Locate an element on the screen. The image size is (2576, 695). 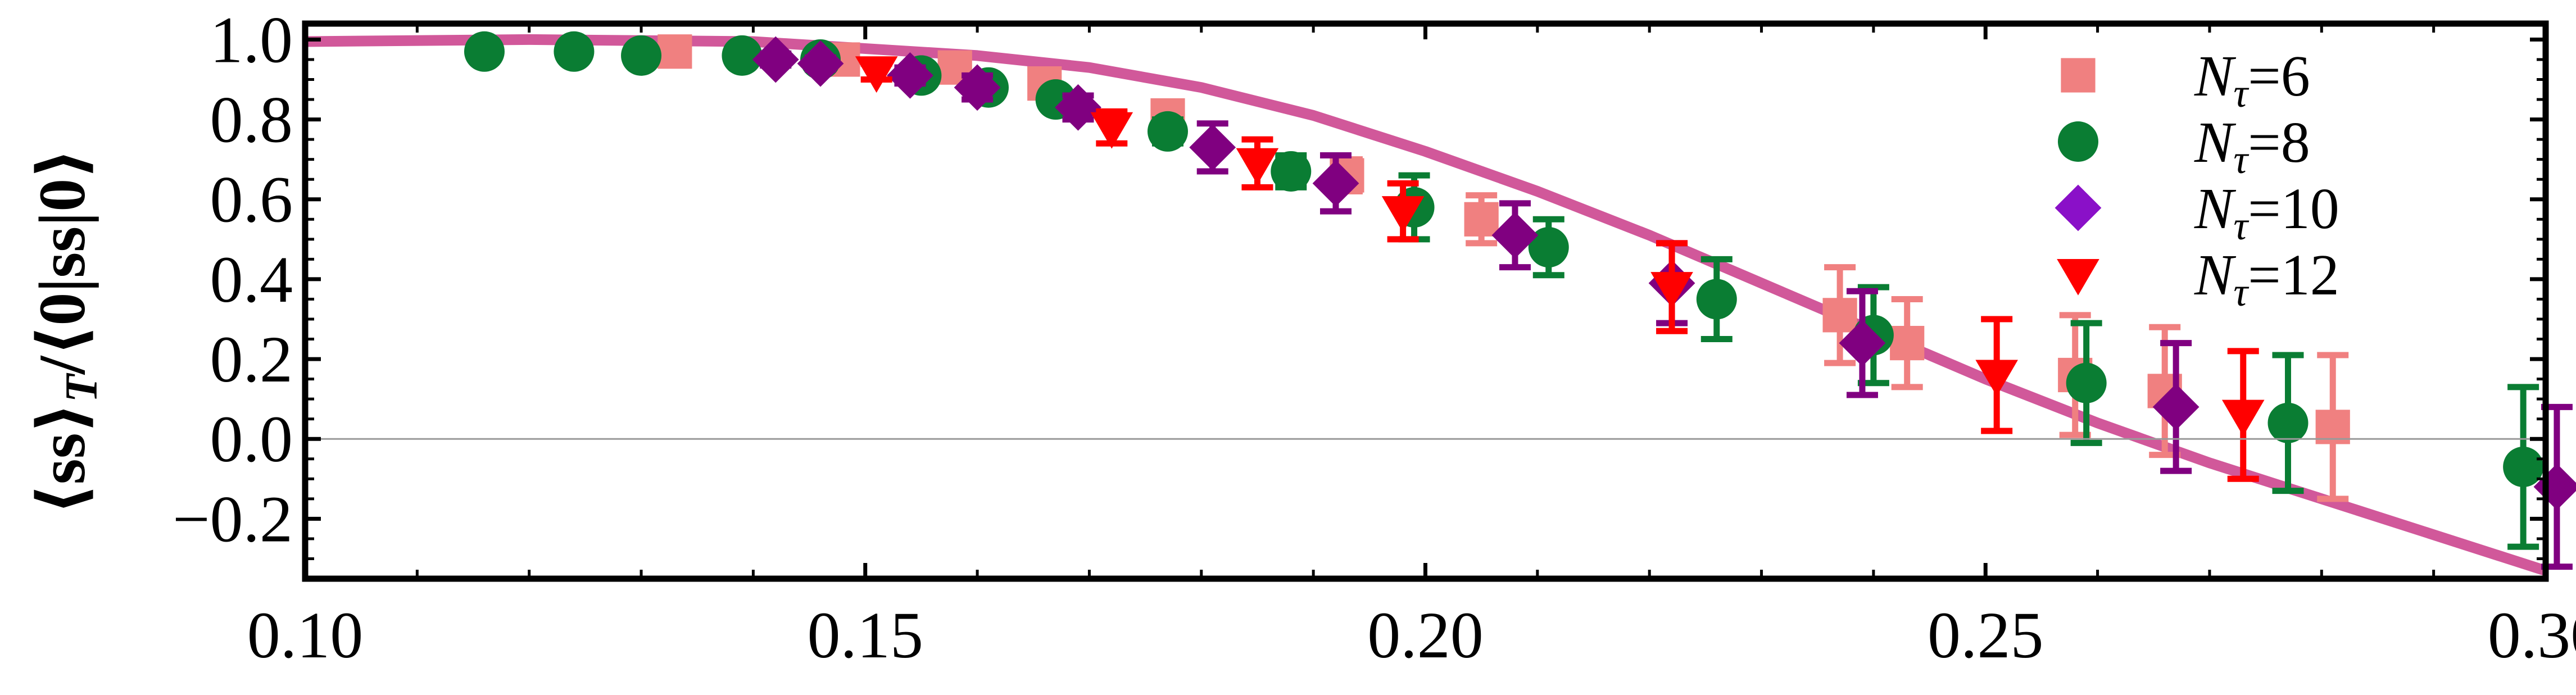
legend-item-1: Nτ=6 is located at coordinates (2185, 80).